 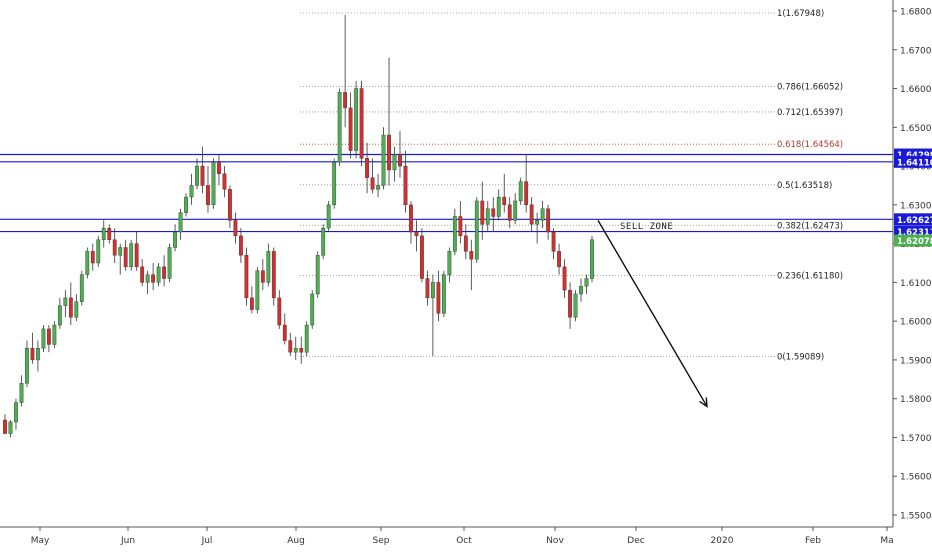 What do you see at coordinates (800, 357) in the screenshot?
I see `fibonacci-level-label: 0(1.59089)` at bounding box center [800, 357].